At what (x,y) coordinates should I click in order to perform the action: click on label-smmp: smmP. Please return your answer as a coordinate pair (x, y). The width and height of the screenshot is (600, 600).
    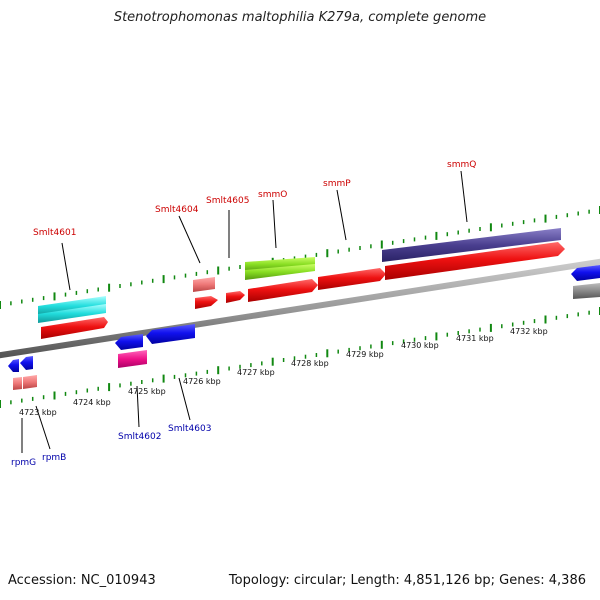
    Looking at the image, I should click on (337, 184).